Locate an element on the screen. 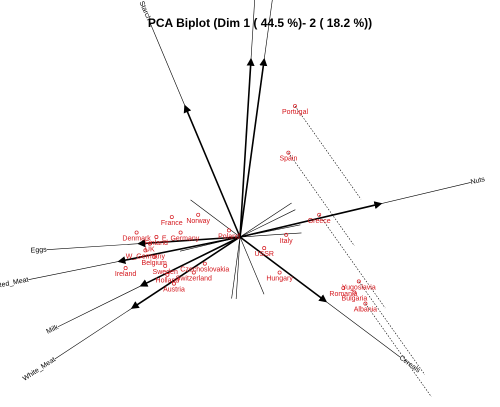 The width and height of the screenshot is (500, 407). vector-eggs: Eggs is located at coordinates (166, 243).